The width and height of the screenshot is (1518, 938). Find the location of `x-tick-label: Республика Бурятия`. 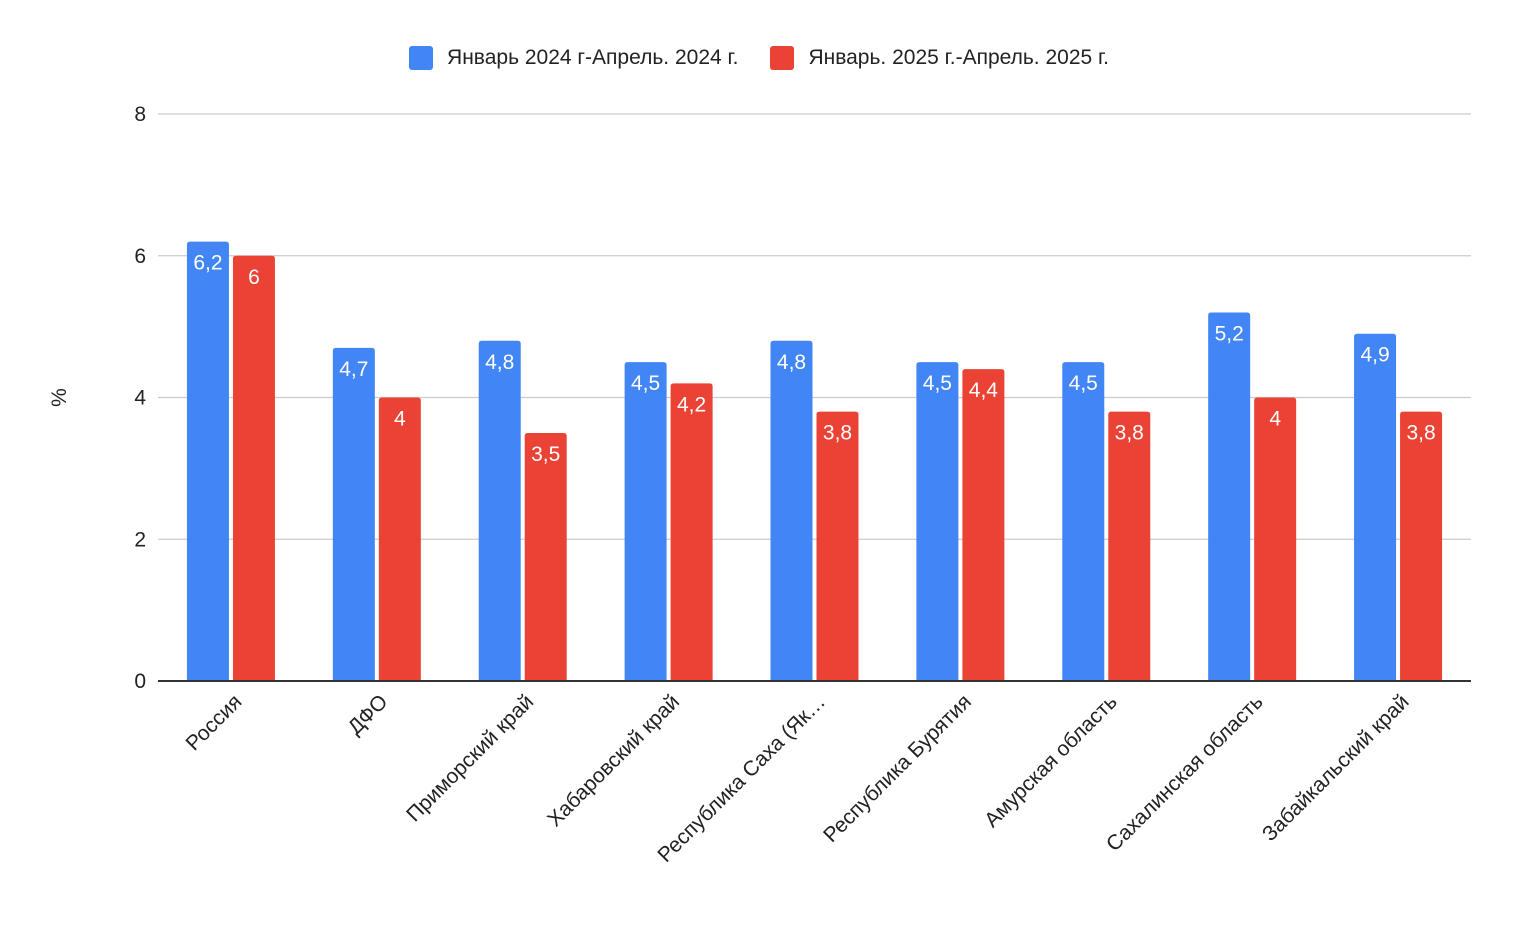

x-tick-label: Республика Бурятия is located at coordinates (897, 768).